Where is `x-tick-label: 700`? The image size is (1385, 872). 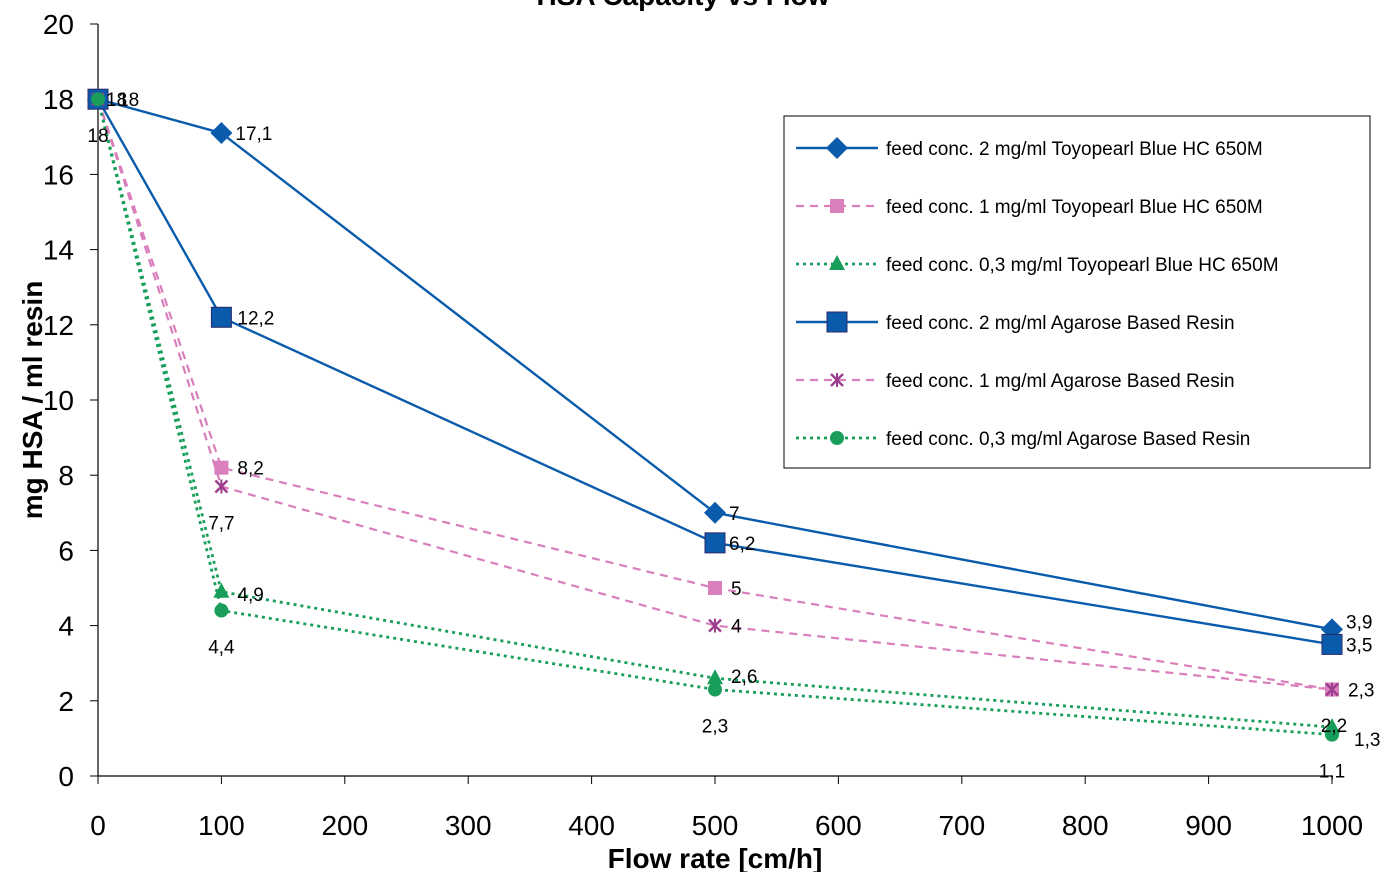
x-tick-label: 700 is located at coordinates (961, 825).